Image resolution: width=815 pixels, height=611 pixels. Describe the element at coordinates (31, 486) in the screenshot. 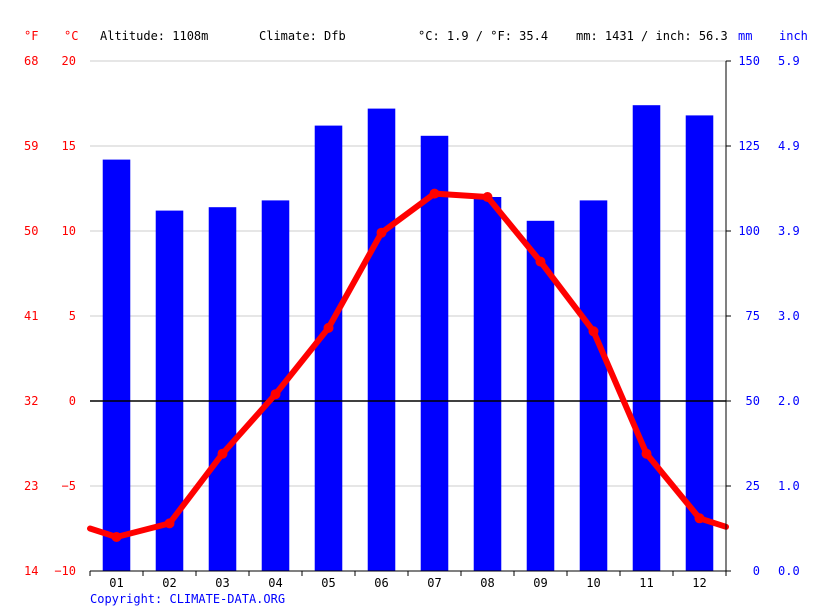

I see `fahrenheit-tick-label: 23` at that location.